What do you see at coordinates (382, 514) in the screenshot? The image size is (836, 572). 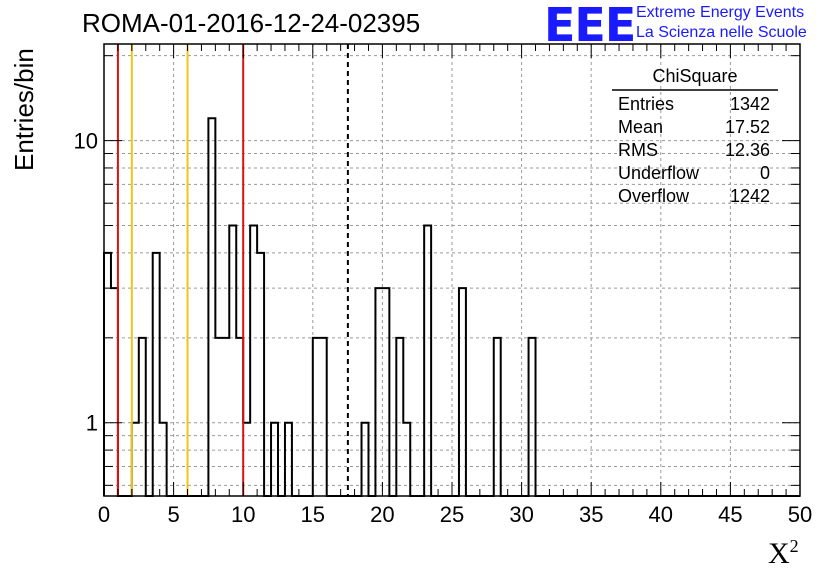 I see `x-tick-label: 20` at bounding box center [382, 514].